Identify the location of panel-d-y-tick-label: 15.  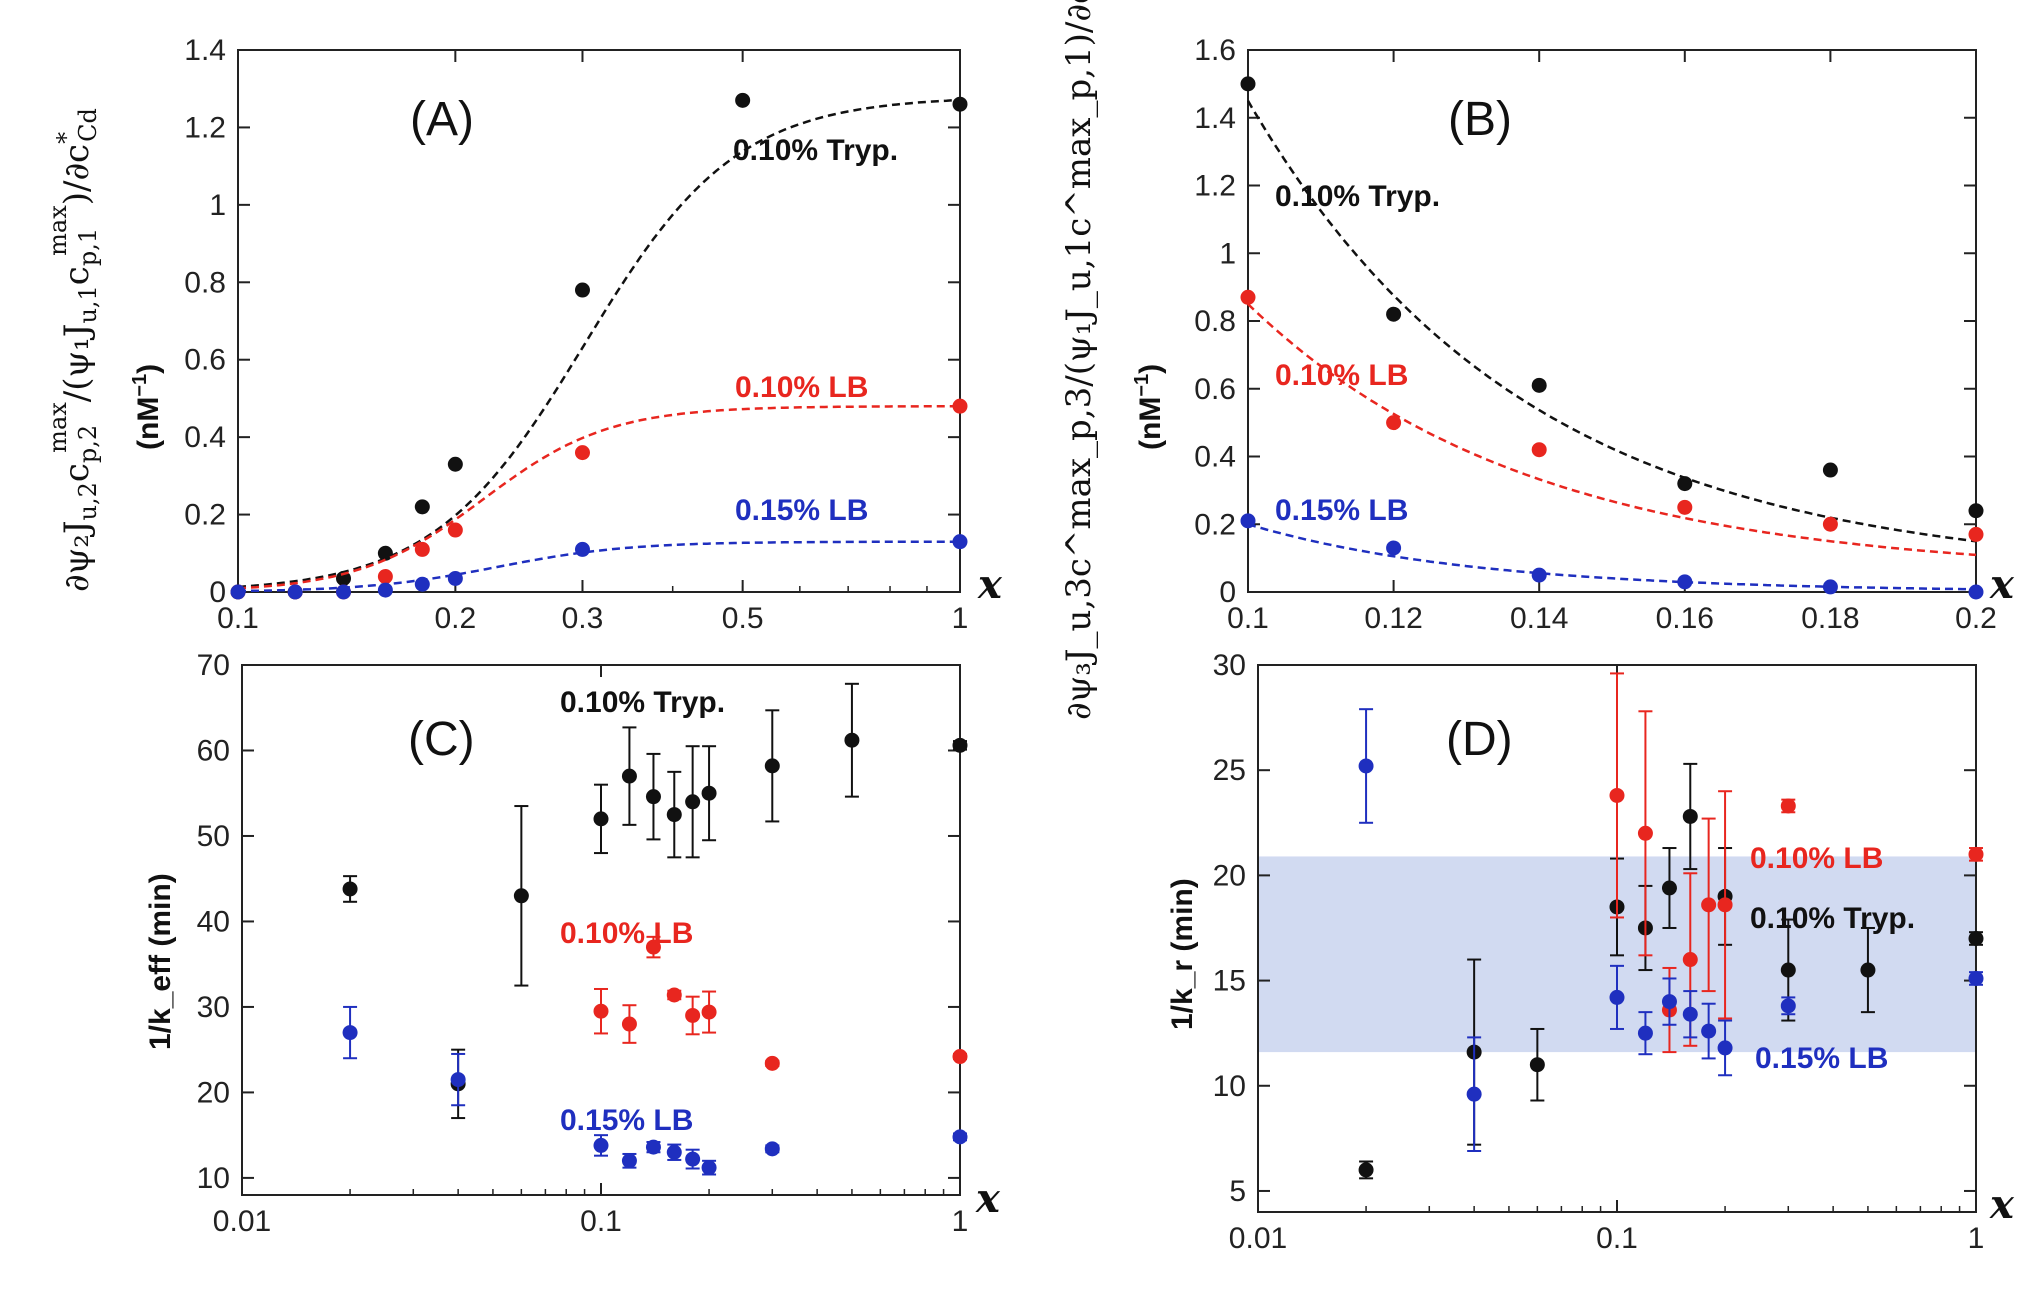
(1229, 981).